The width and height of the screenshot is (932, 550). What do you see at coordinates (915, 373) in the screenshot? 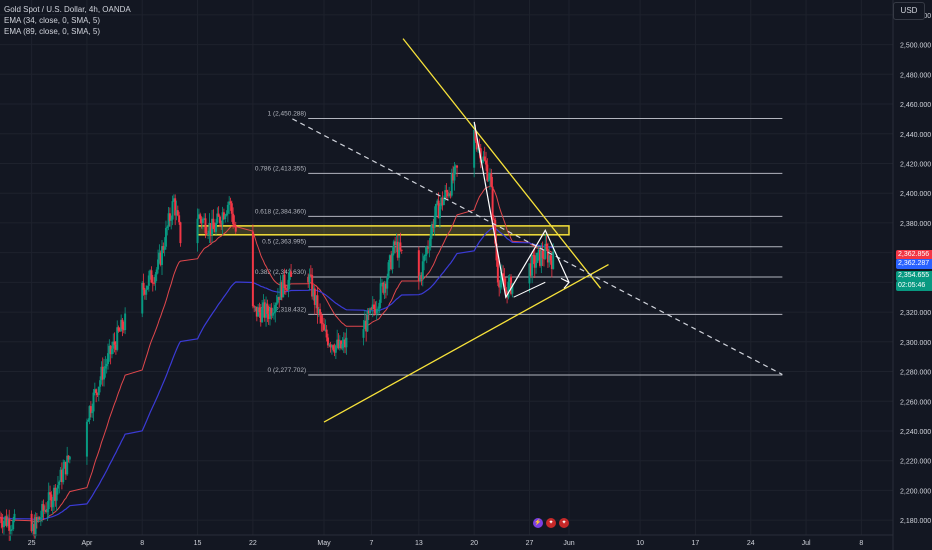
I see `y-tick-label: 2,280.000` at bounding box center [915, 373].